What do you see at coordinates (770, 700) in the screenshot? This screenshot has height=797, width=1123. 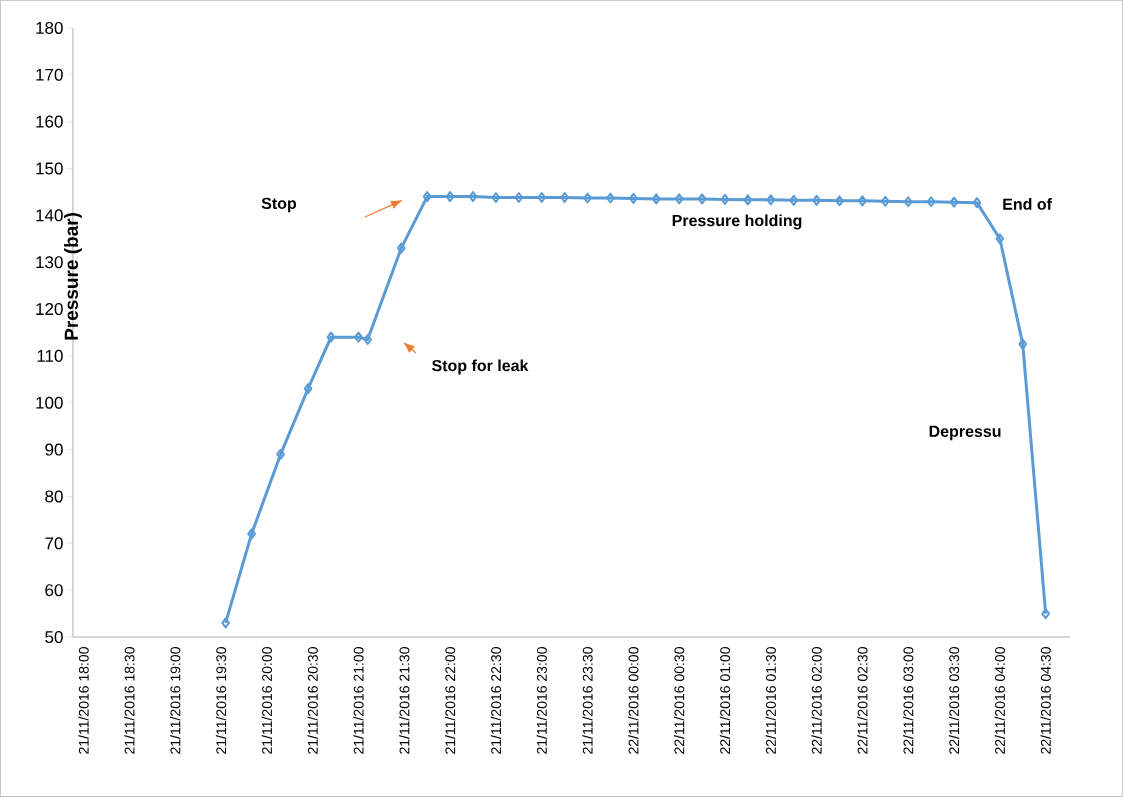 I see `x-tick-label: 22/11/2016 01:30` at bounding box center [770, 700].